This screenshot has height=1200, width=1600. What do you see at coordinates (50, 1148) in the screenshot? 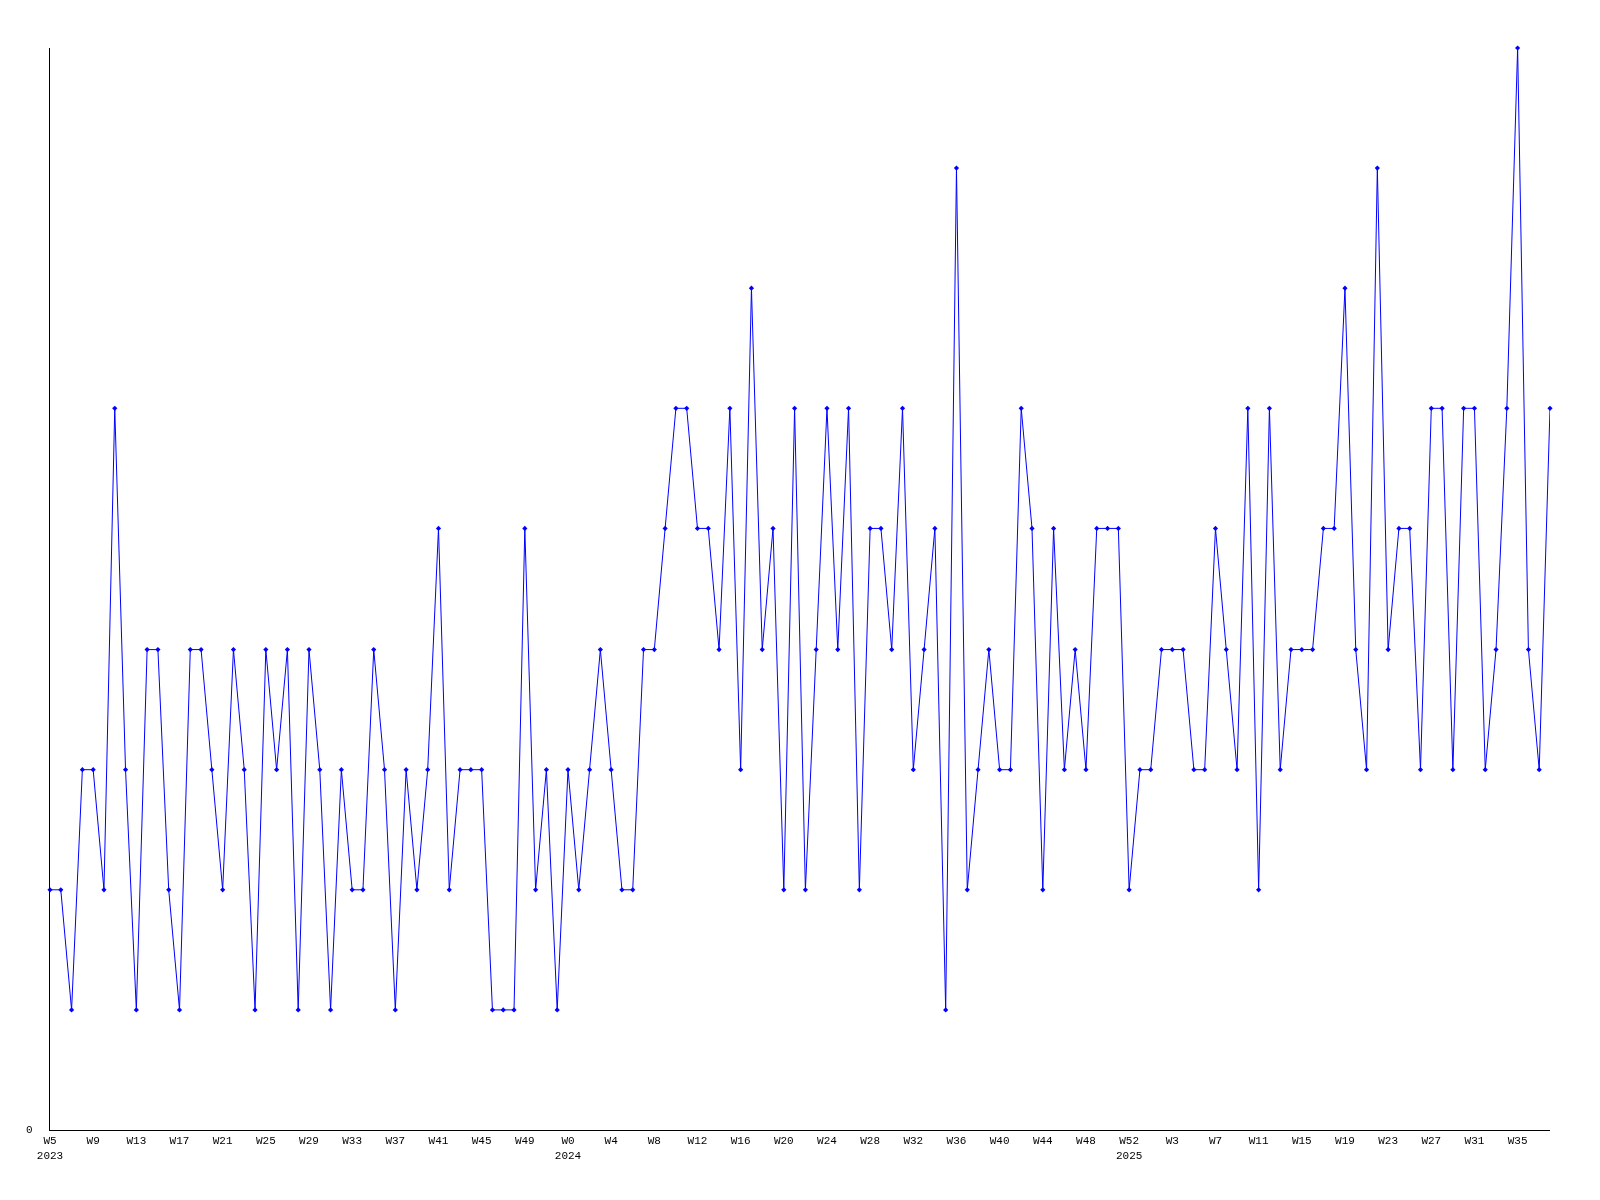
I see `x-tick-label: W5 2023` at bounding box center [50, 1148].